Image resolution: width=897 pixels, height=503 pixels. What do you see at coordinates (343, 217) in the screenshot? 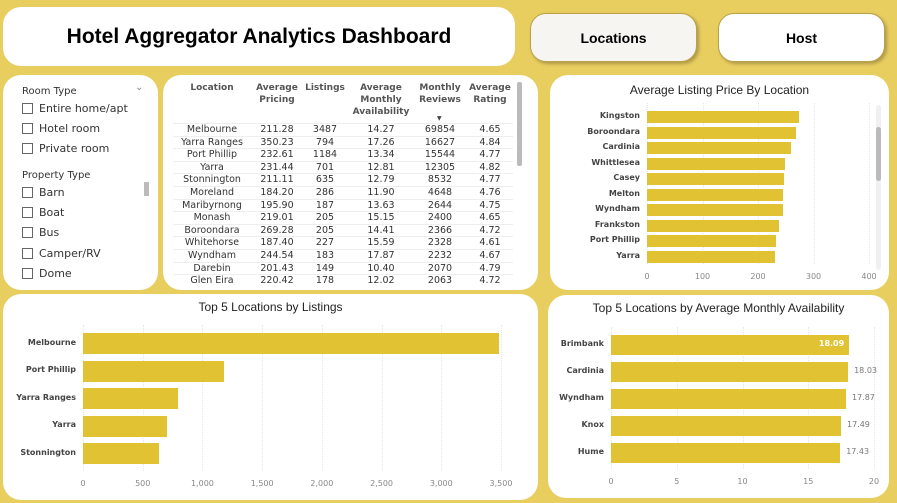
I see `table-row: Monash 219.01 205 15.15 2400 4.65` at bounding box center [343, 217].